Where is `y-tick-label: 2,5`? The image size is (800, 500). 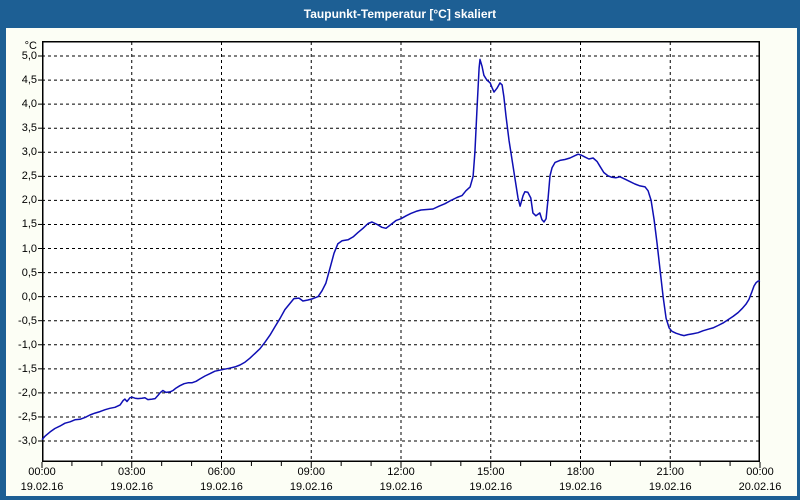 y-tick-label: 2,5 is located at coordinates (29, 176).